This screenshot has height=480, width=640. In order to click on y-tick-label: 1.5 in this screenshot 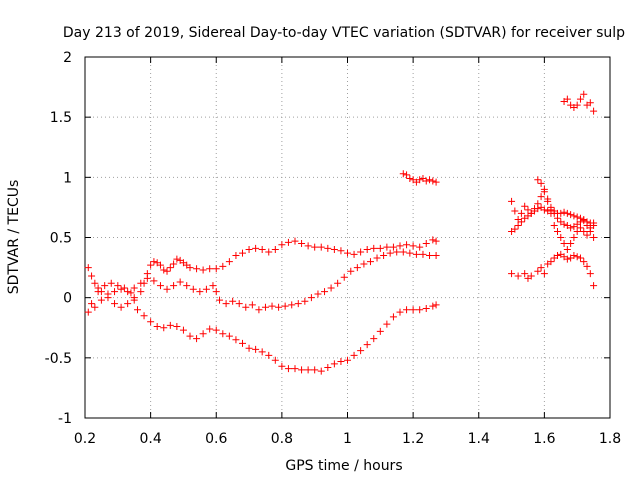, I will do `click(61, 118)`.